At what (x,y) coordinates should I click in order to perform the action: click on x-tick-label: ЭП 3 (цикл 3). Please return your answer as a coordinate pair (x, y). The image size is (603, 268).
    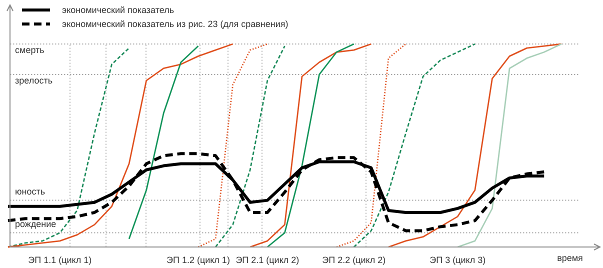
    Looking at the image, I should click on (458, 260).